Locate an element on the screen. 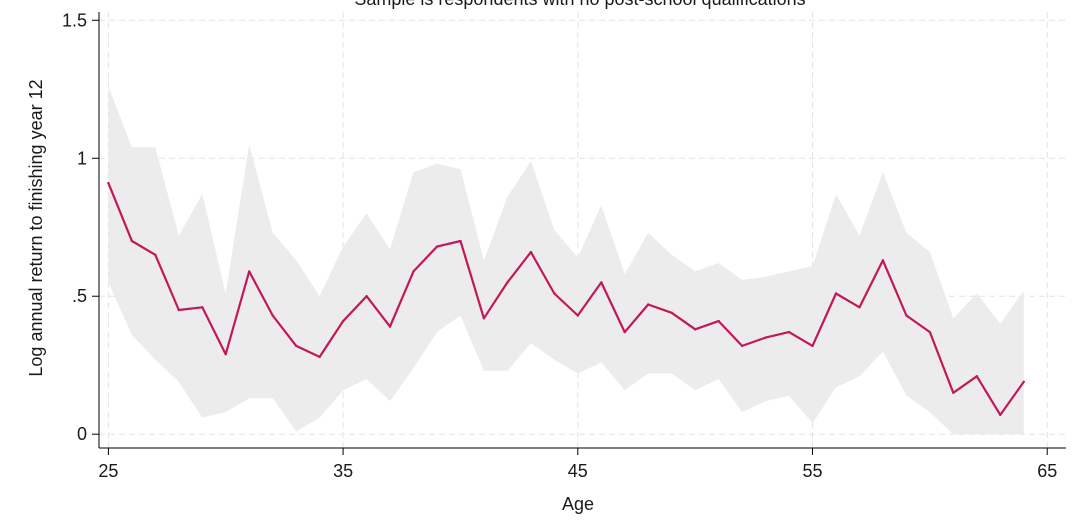 This screenshot has width=1075, height=522. y-tick-label: .5 is located at coordinates (79, 296).